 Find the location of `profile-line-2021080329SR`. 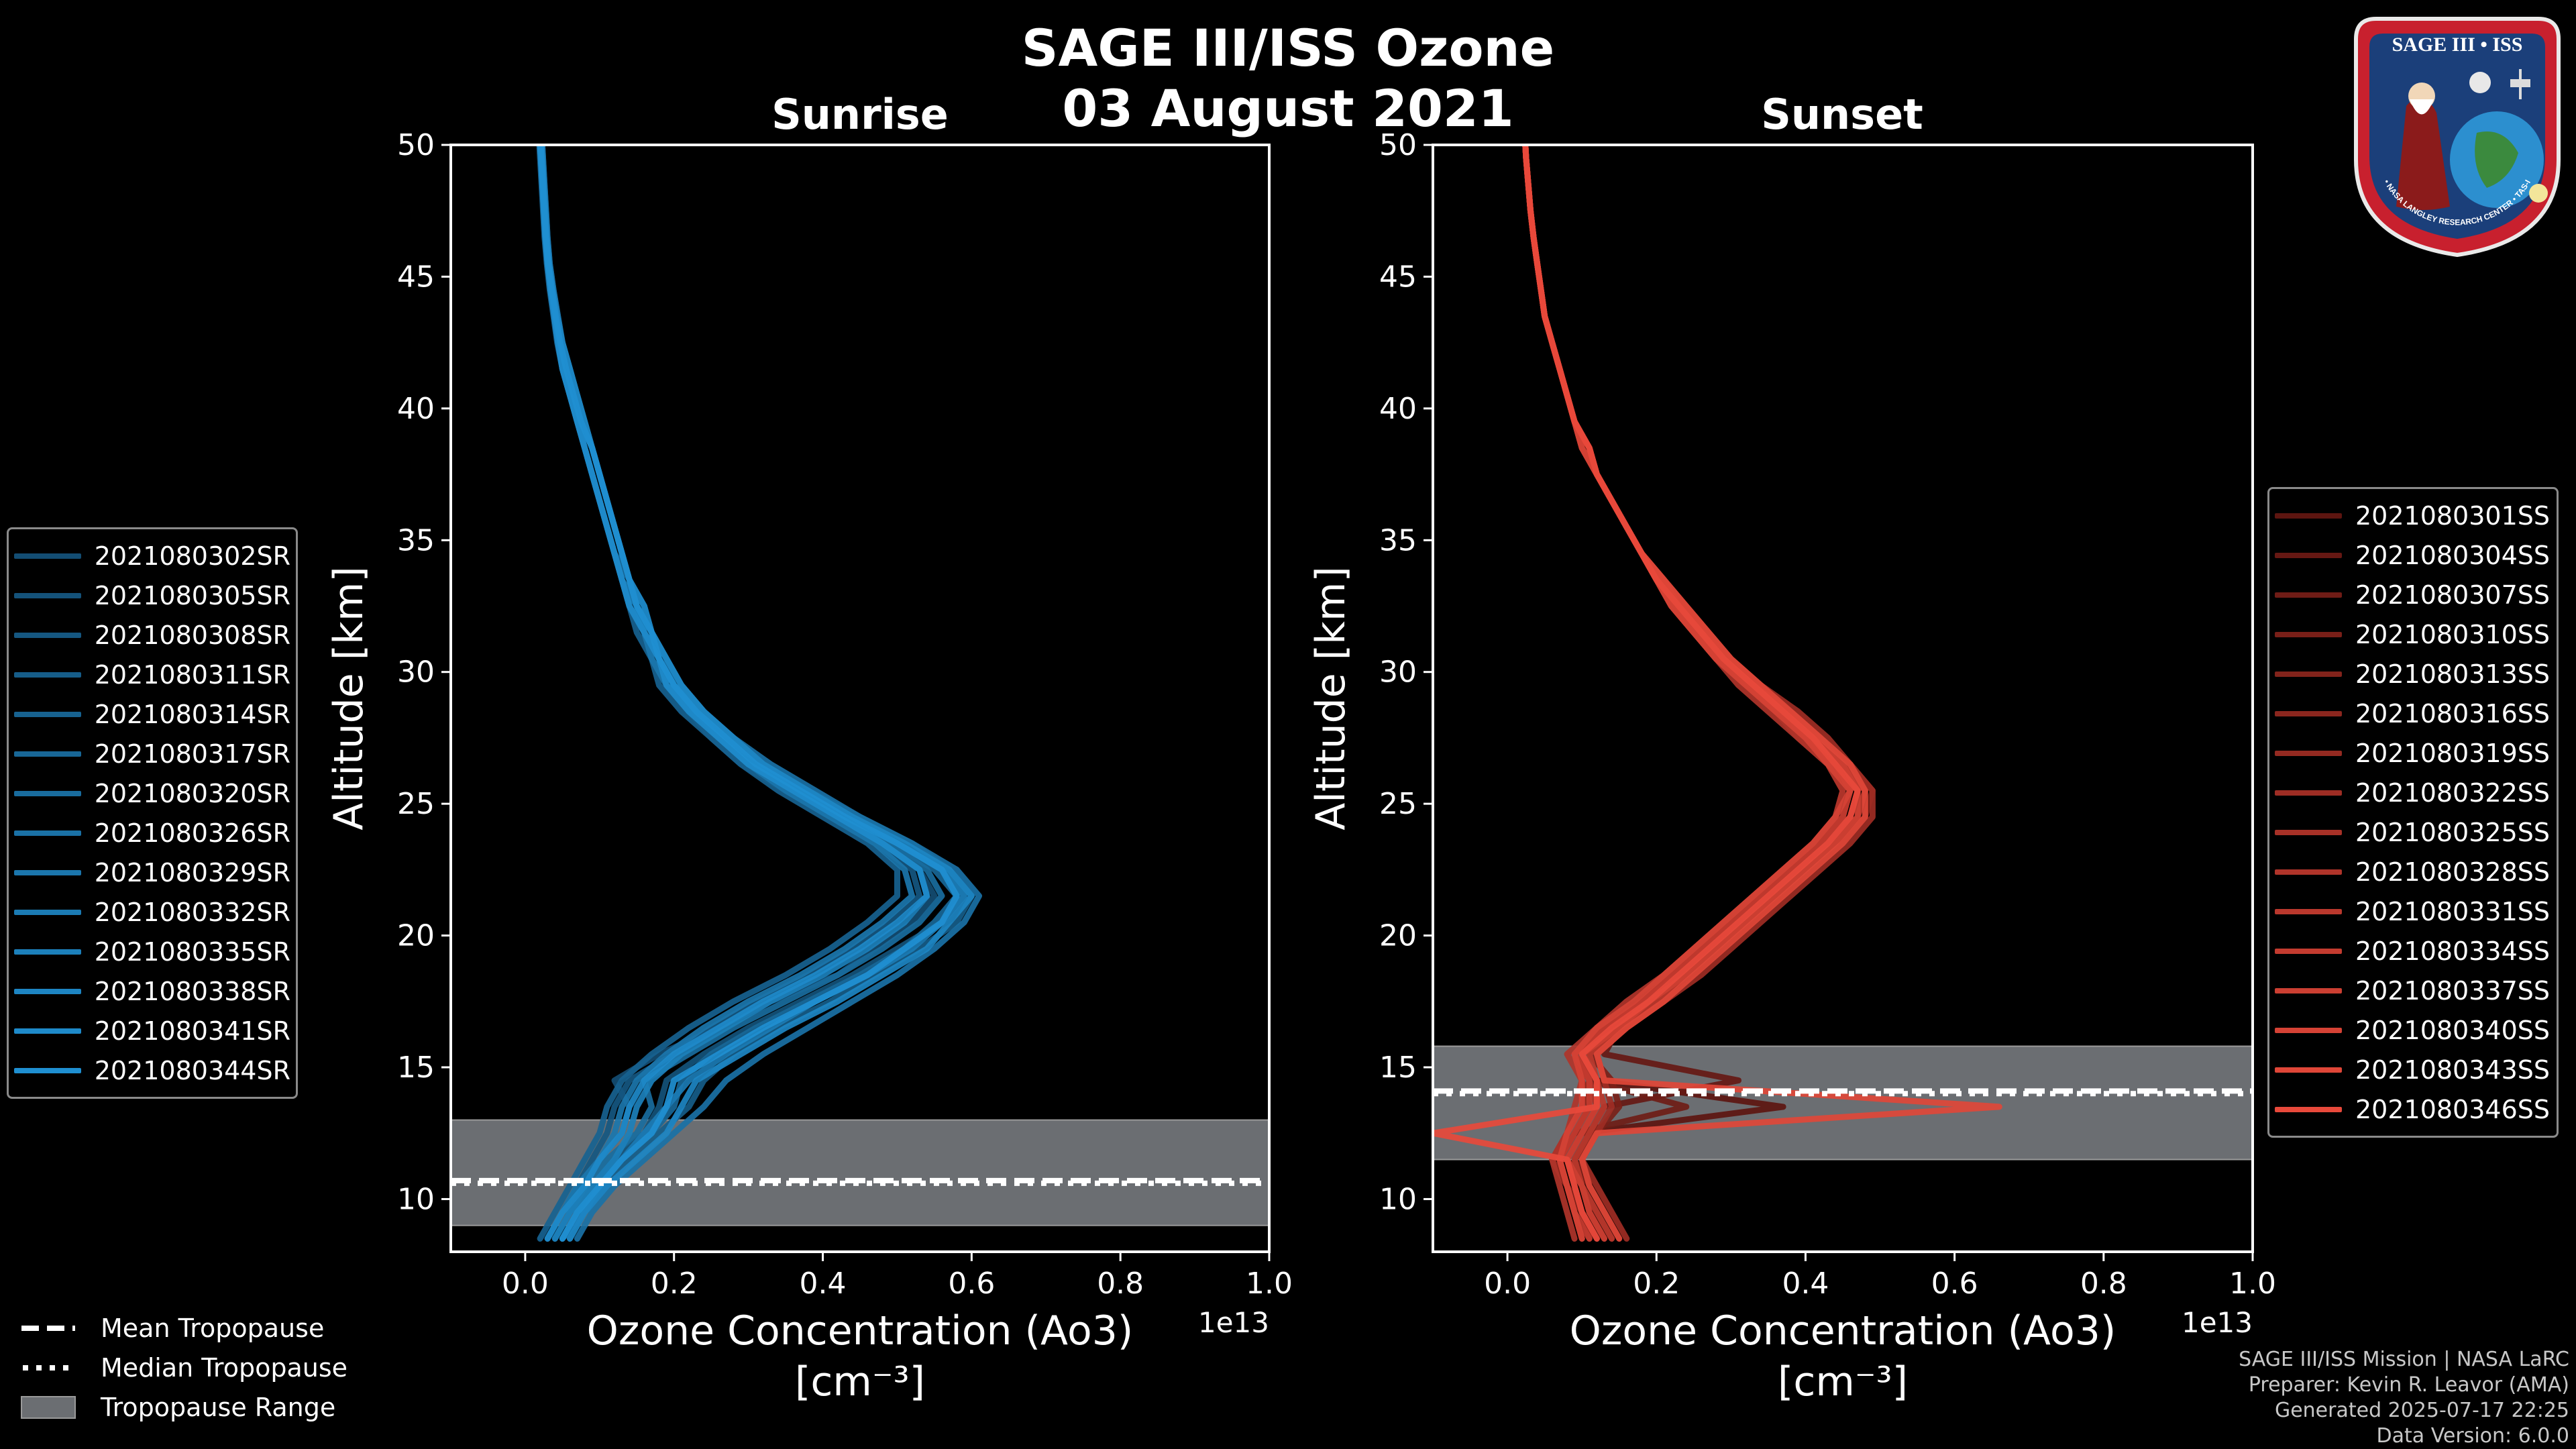

profile-line-2021080329SR is located at coordinates (726, 693).